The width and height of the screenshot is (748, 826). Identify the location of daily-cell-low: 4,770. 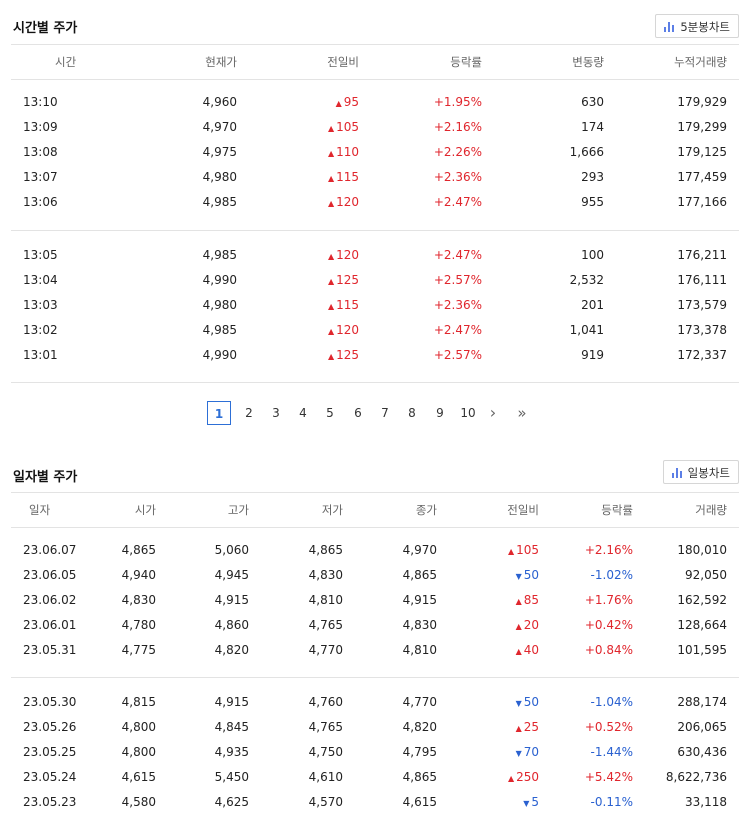
(325, 650).